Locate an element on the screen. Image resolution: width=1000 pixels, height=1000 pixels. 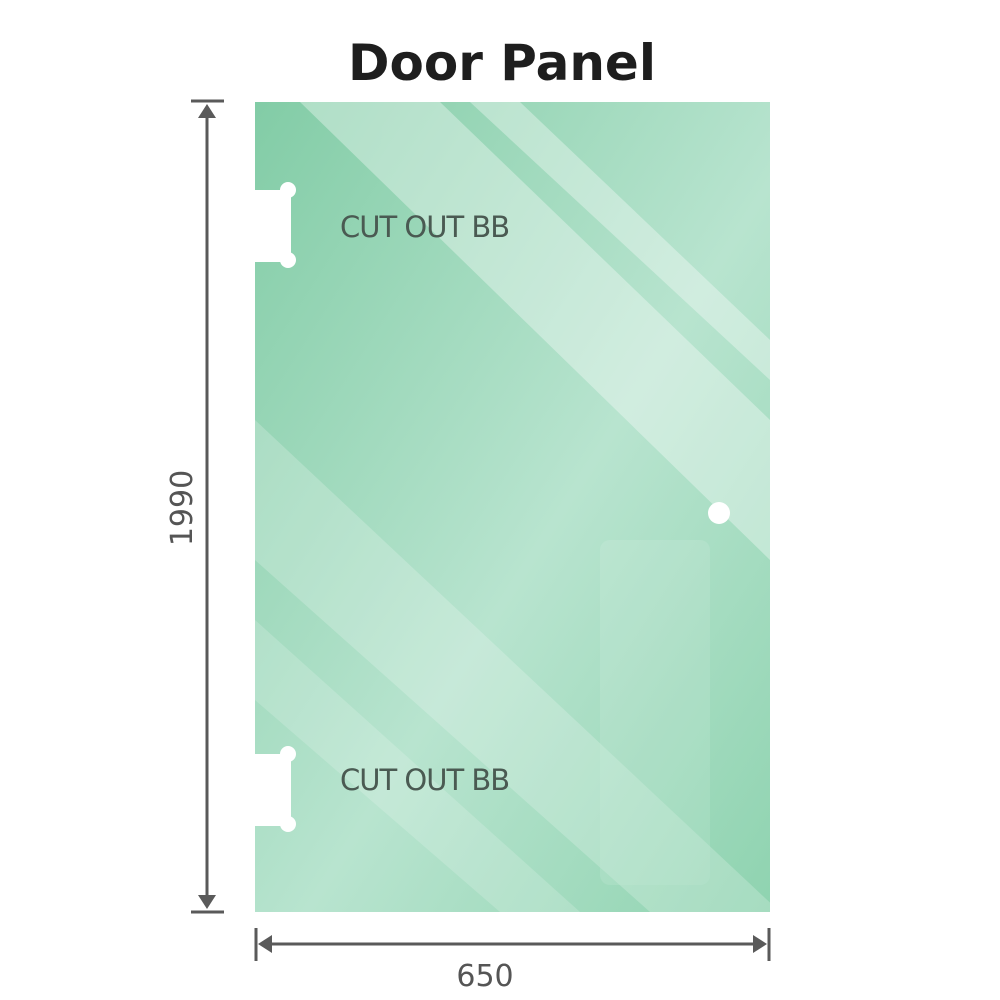
cutout-label-top: CUT OUT BB is located at coordinates (424, 227).